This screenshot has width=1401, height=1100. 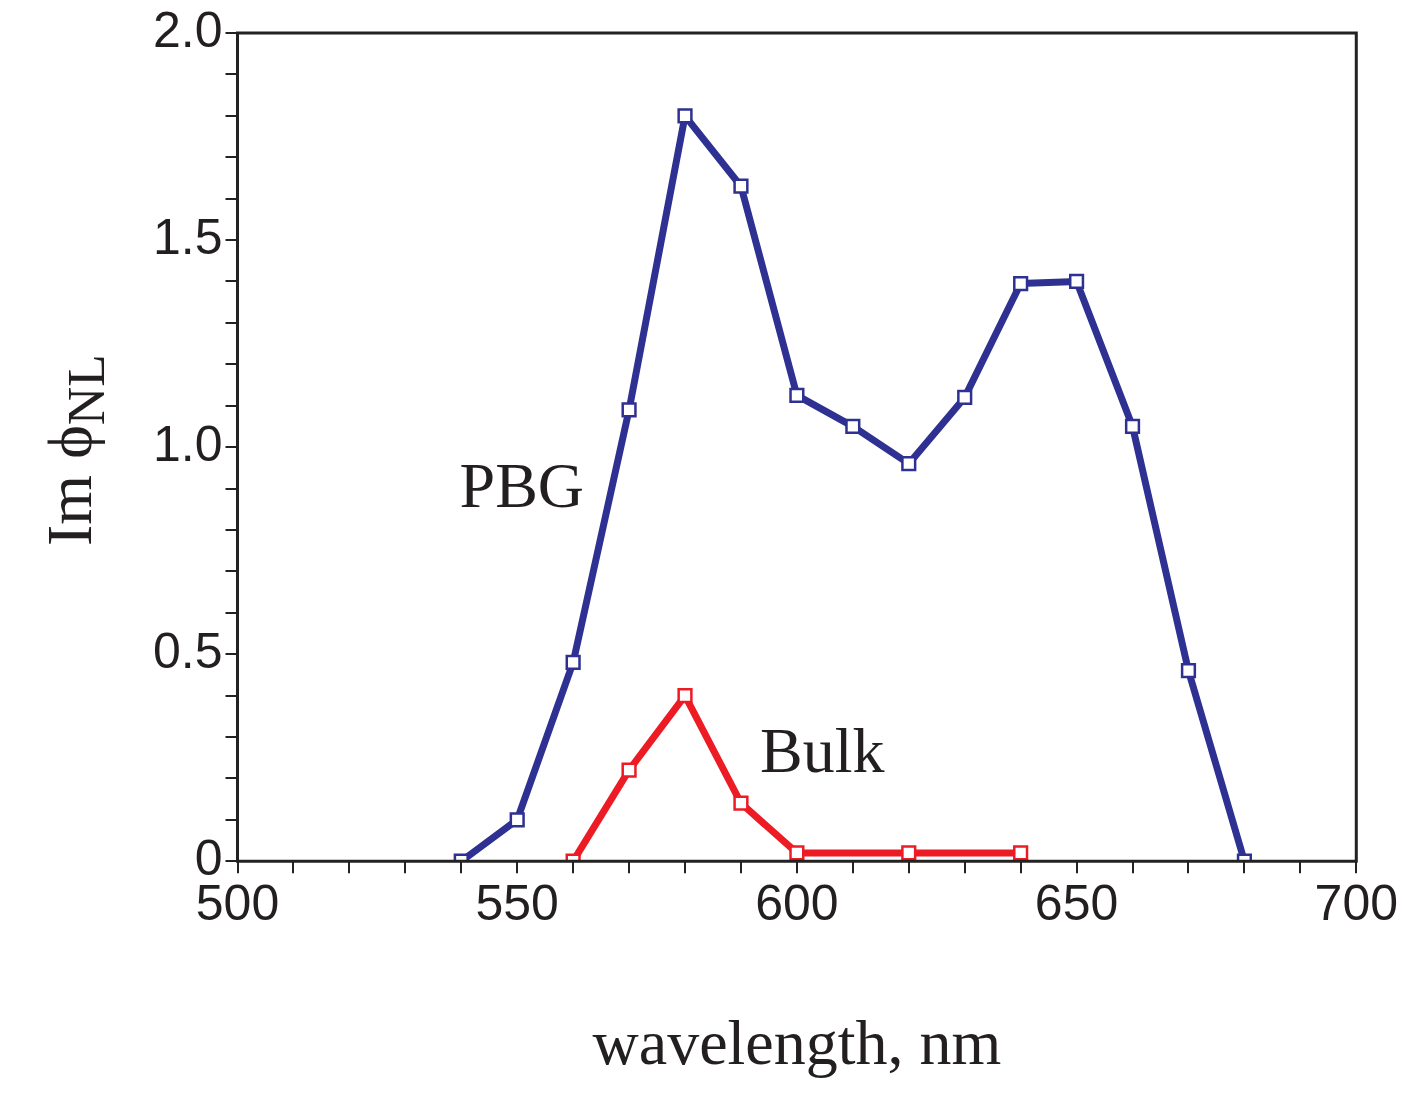 I want to click on x-tick-label: 700, so click(x=1356, y=902).